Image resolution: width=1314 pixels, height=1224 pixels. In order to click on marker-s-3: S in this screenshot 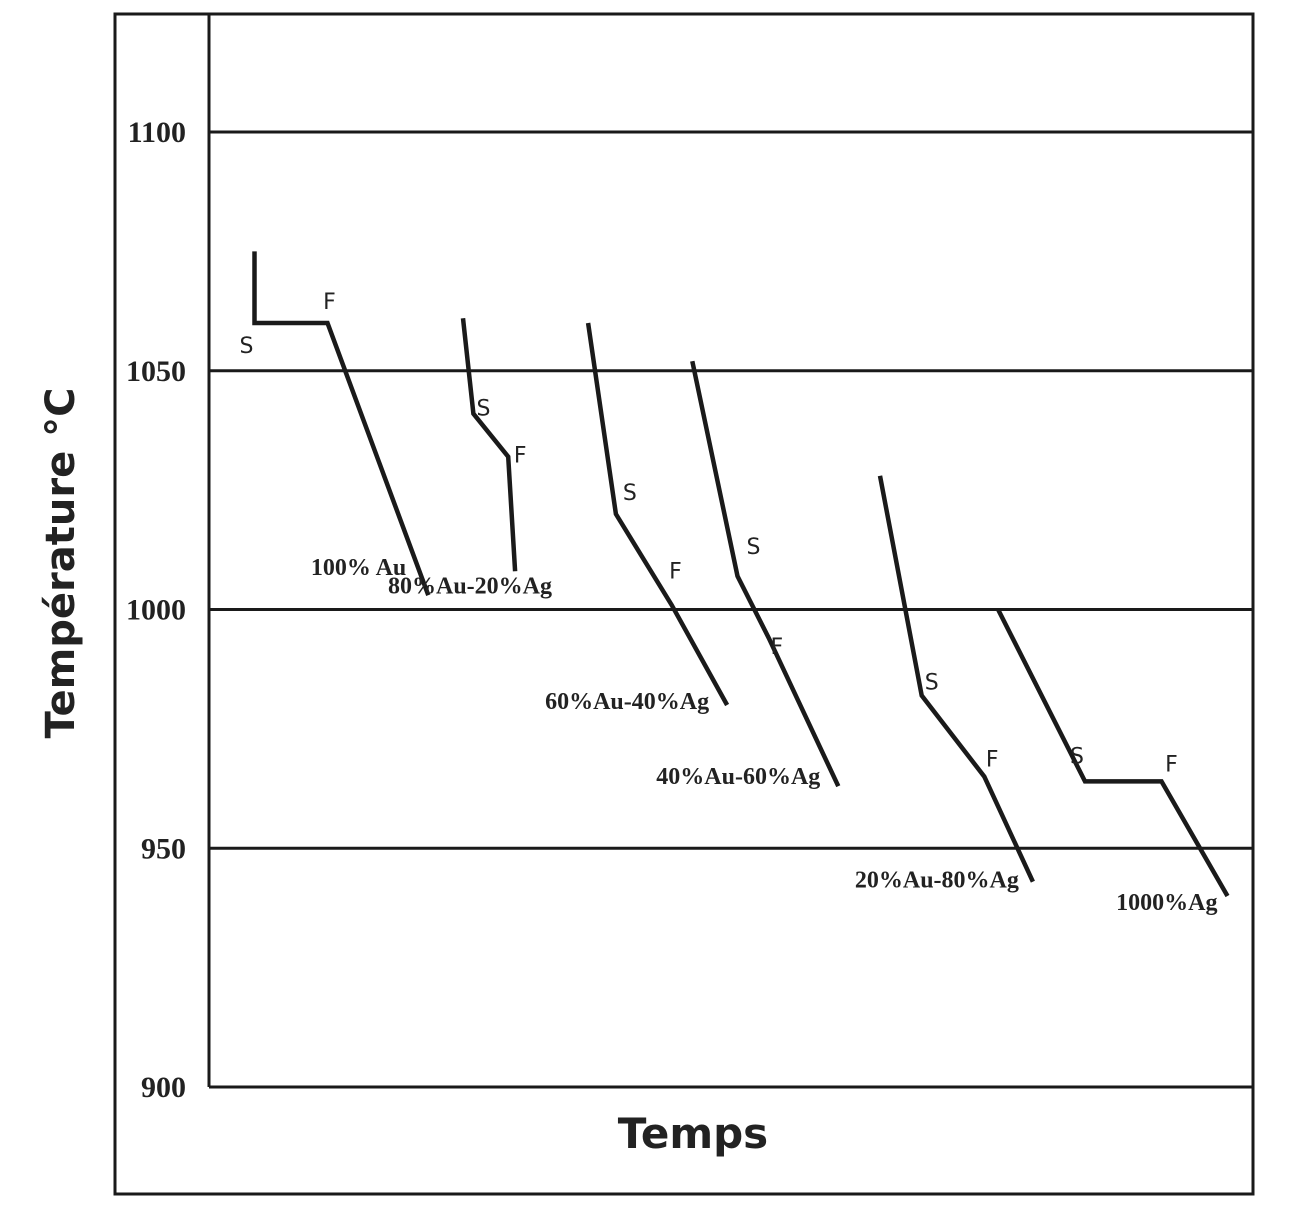, I will do `click(630, 493)`.